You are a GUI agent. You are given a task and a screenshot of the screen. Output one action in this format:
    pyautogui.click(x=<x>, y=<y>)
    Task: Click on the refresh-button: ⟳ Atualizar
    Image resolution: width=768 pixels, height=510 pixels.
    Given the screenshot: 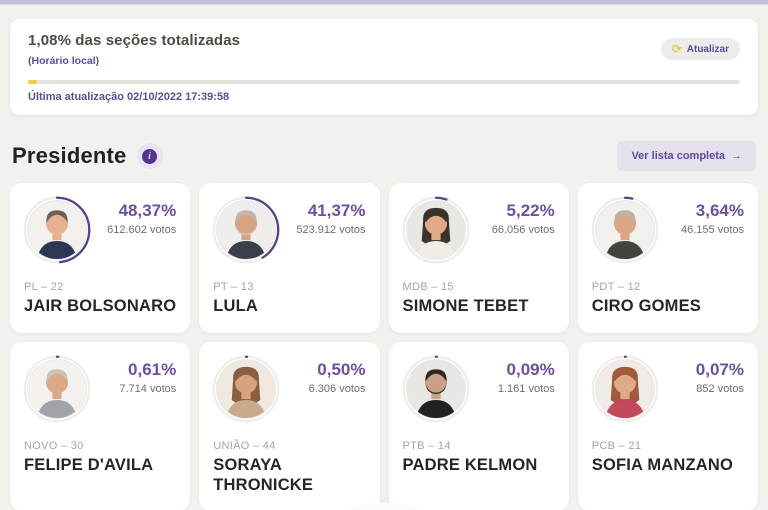 What is the action you would take?
    pyautogui.click(x=700, y=49)
    